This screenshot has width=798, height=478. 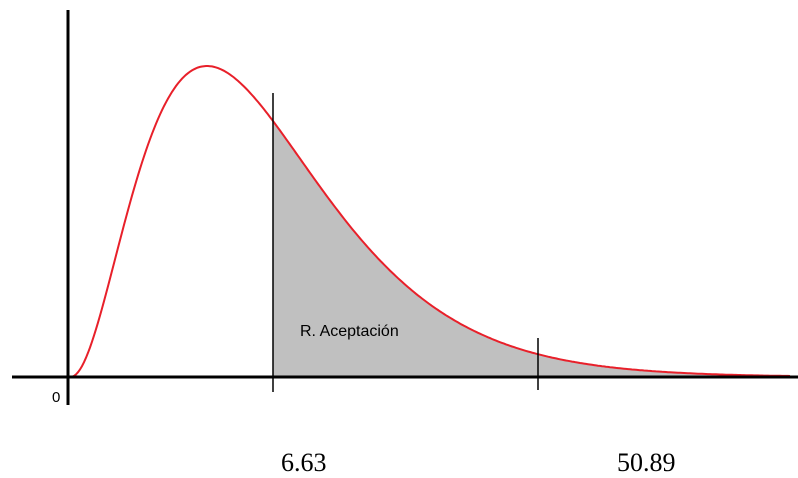 What do you see at coordinates (349, 331) in the screenshot?
I see `acceptance-region-label: R. Aceptación` at bounding box center [349, 331].